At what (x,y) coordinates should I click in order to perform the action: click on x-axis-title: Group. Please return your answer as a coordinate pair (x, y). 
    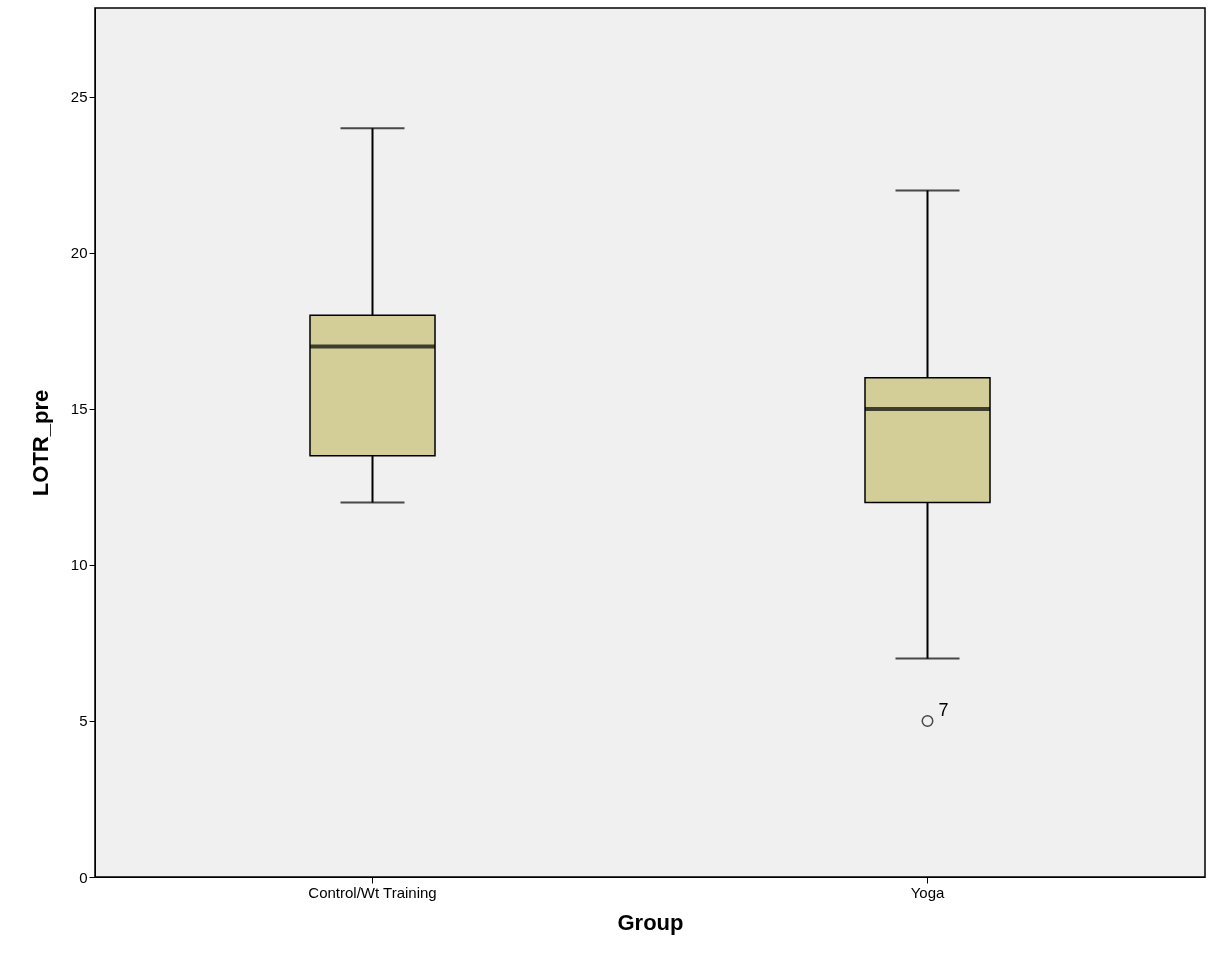
    Looking at the image, I should click on (650, 922).